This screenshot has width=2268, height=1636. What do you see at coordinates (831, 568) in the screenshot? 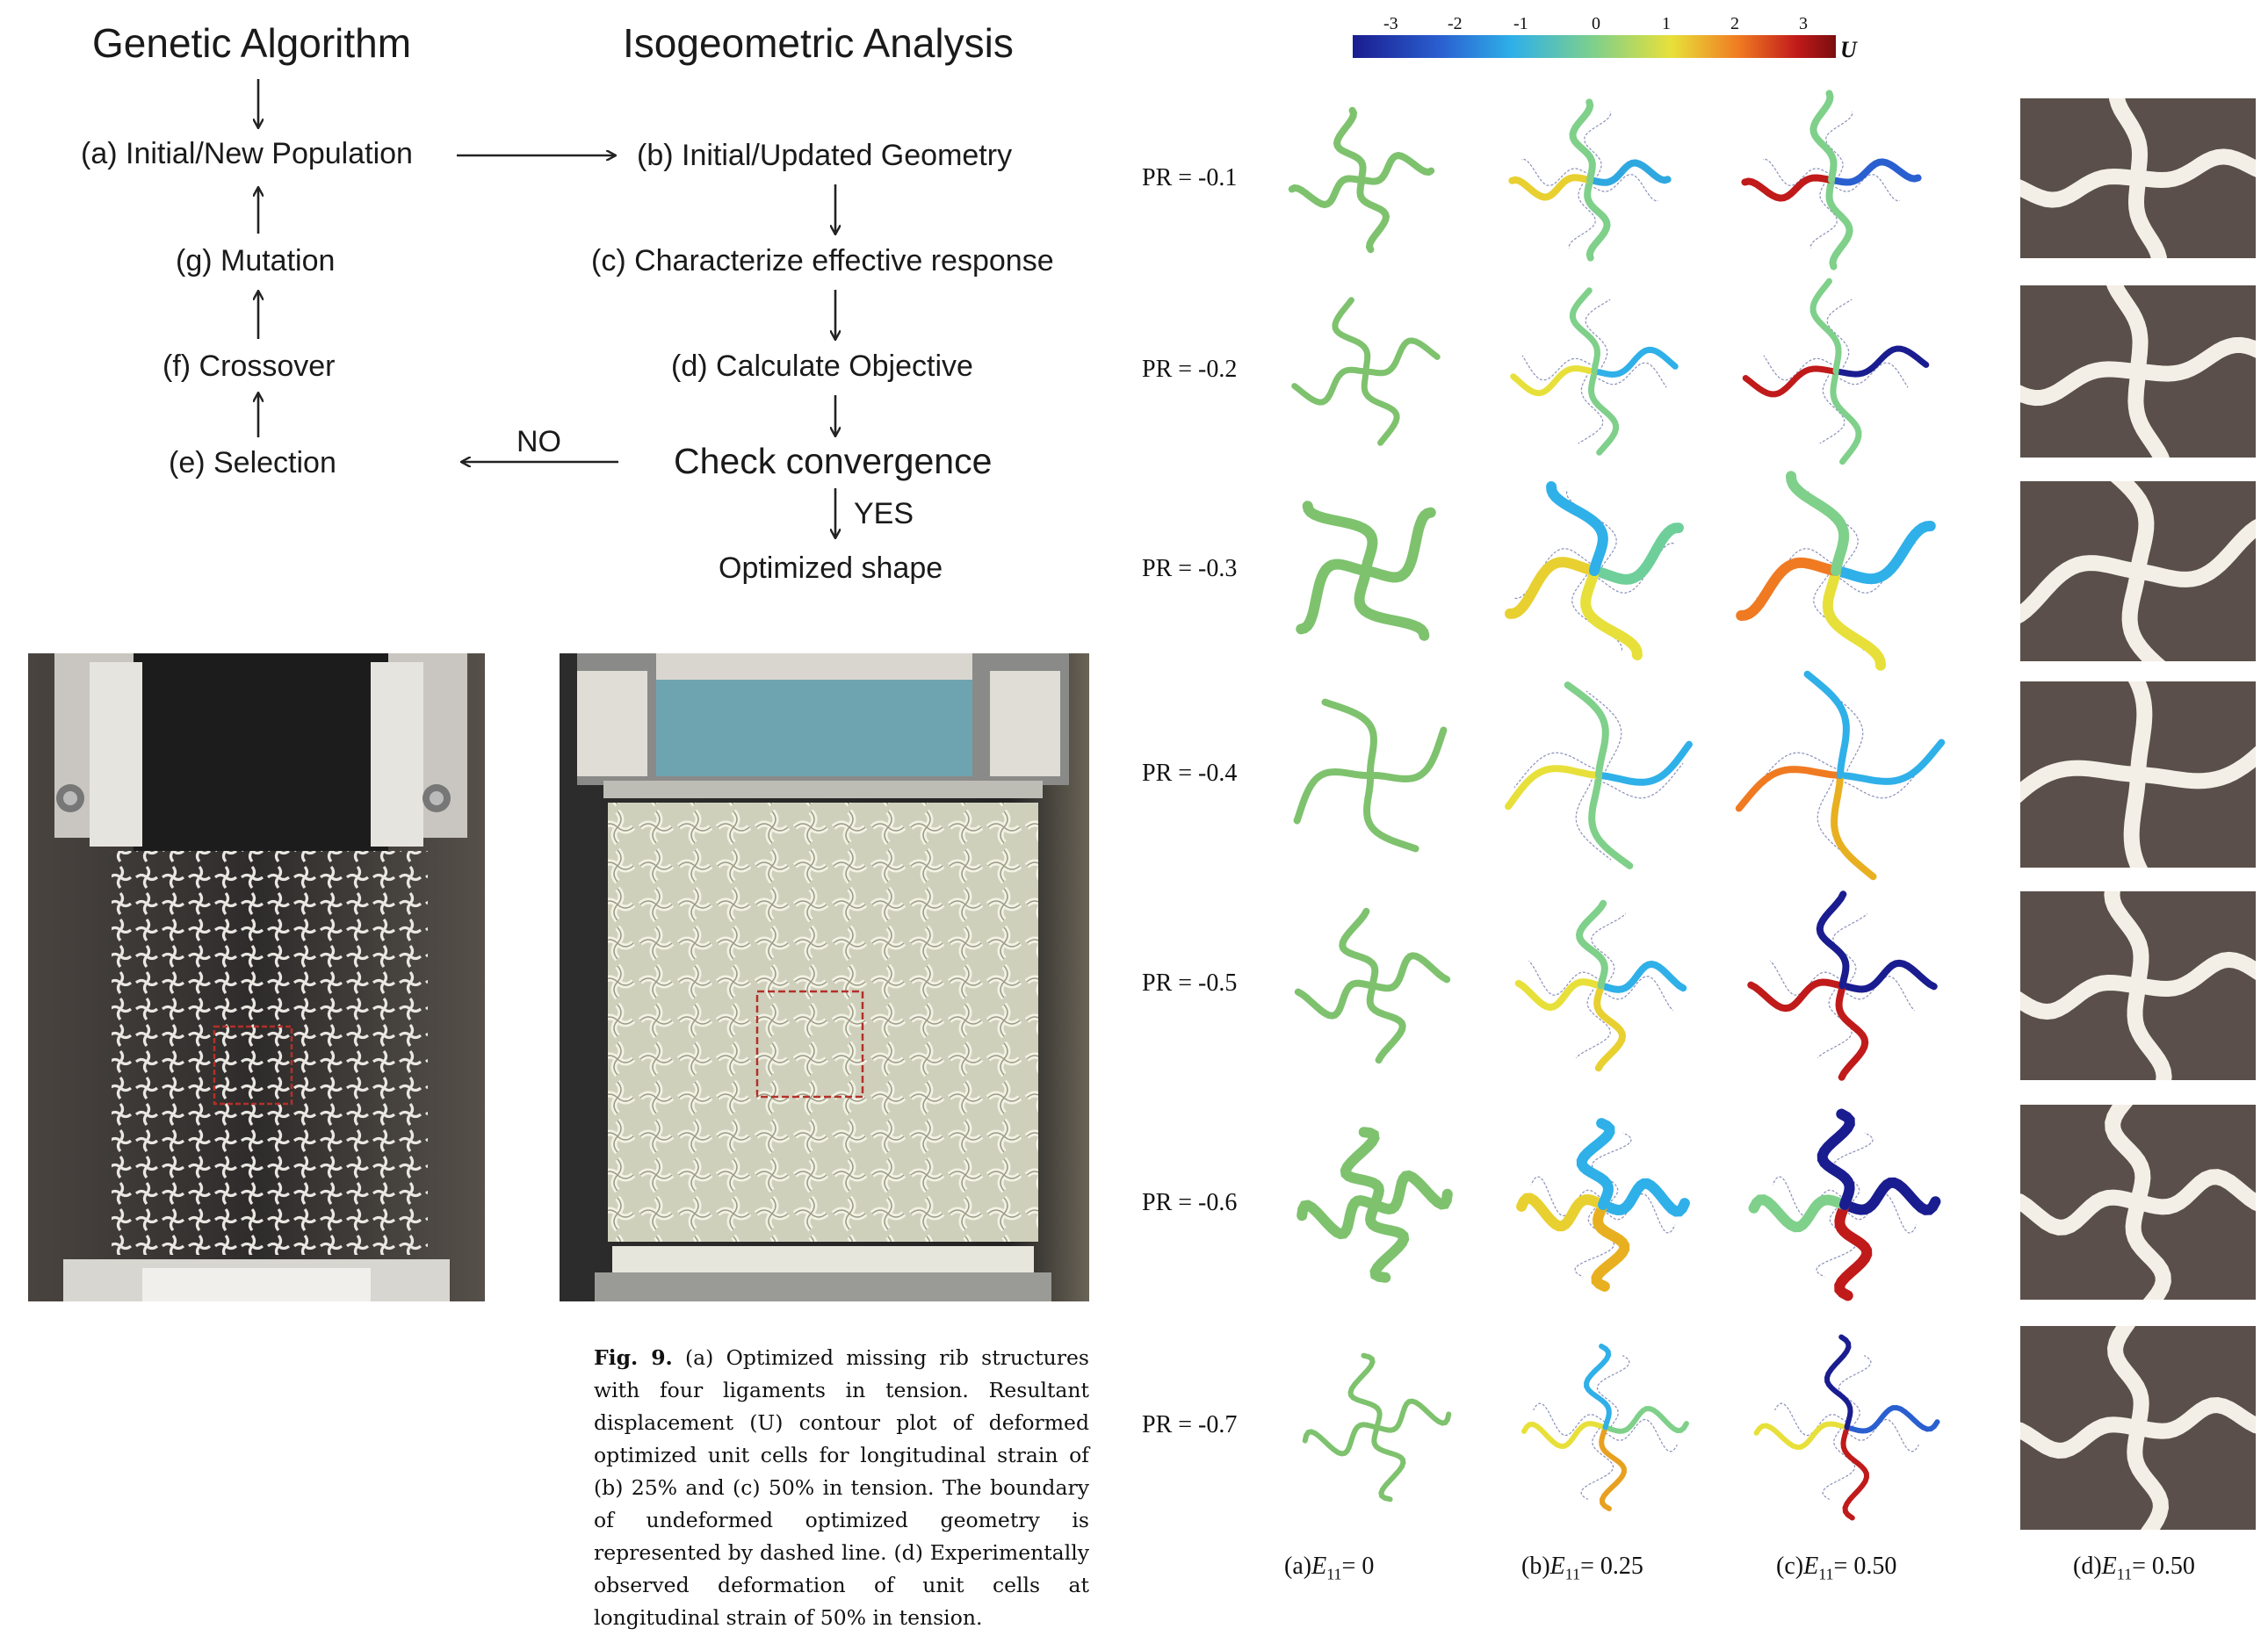
I see `optimized-shape-label: Optimized shape` at bounding box center [831, 568].